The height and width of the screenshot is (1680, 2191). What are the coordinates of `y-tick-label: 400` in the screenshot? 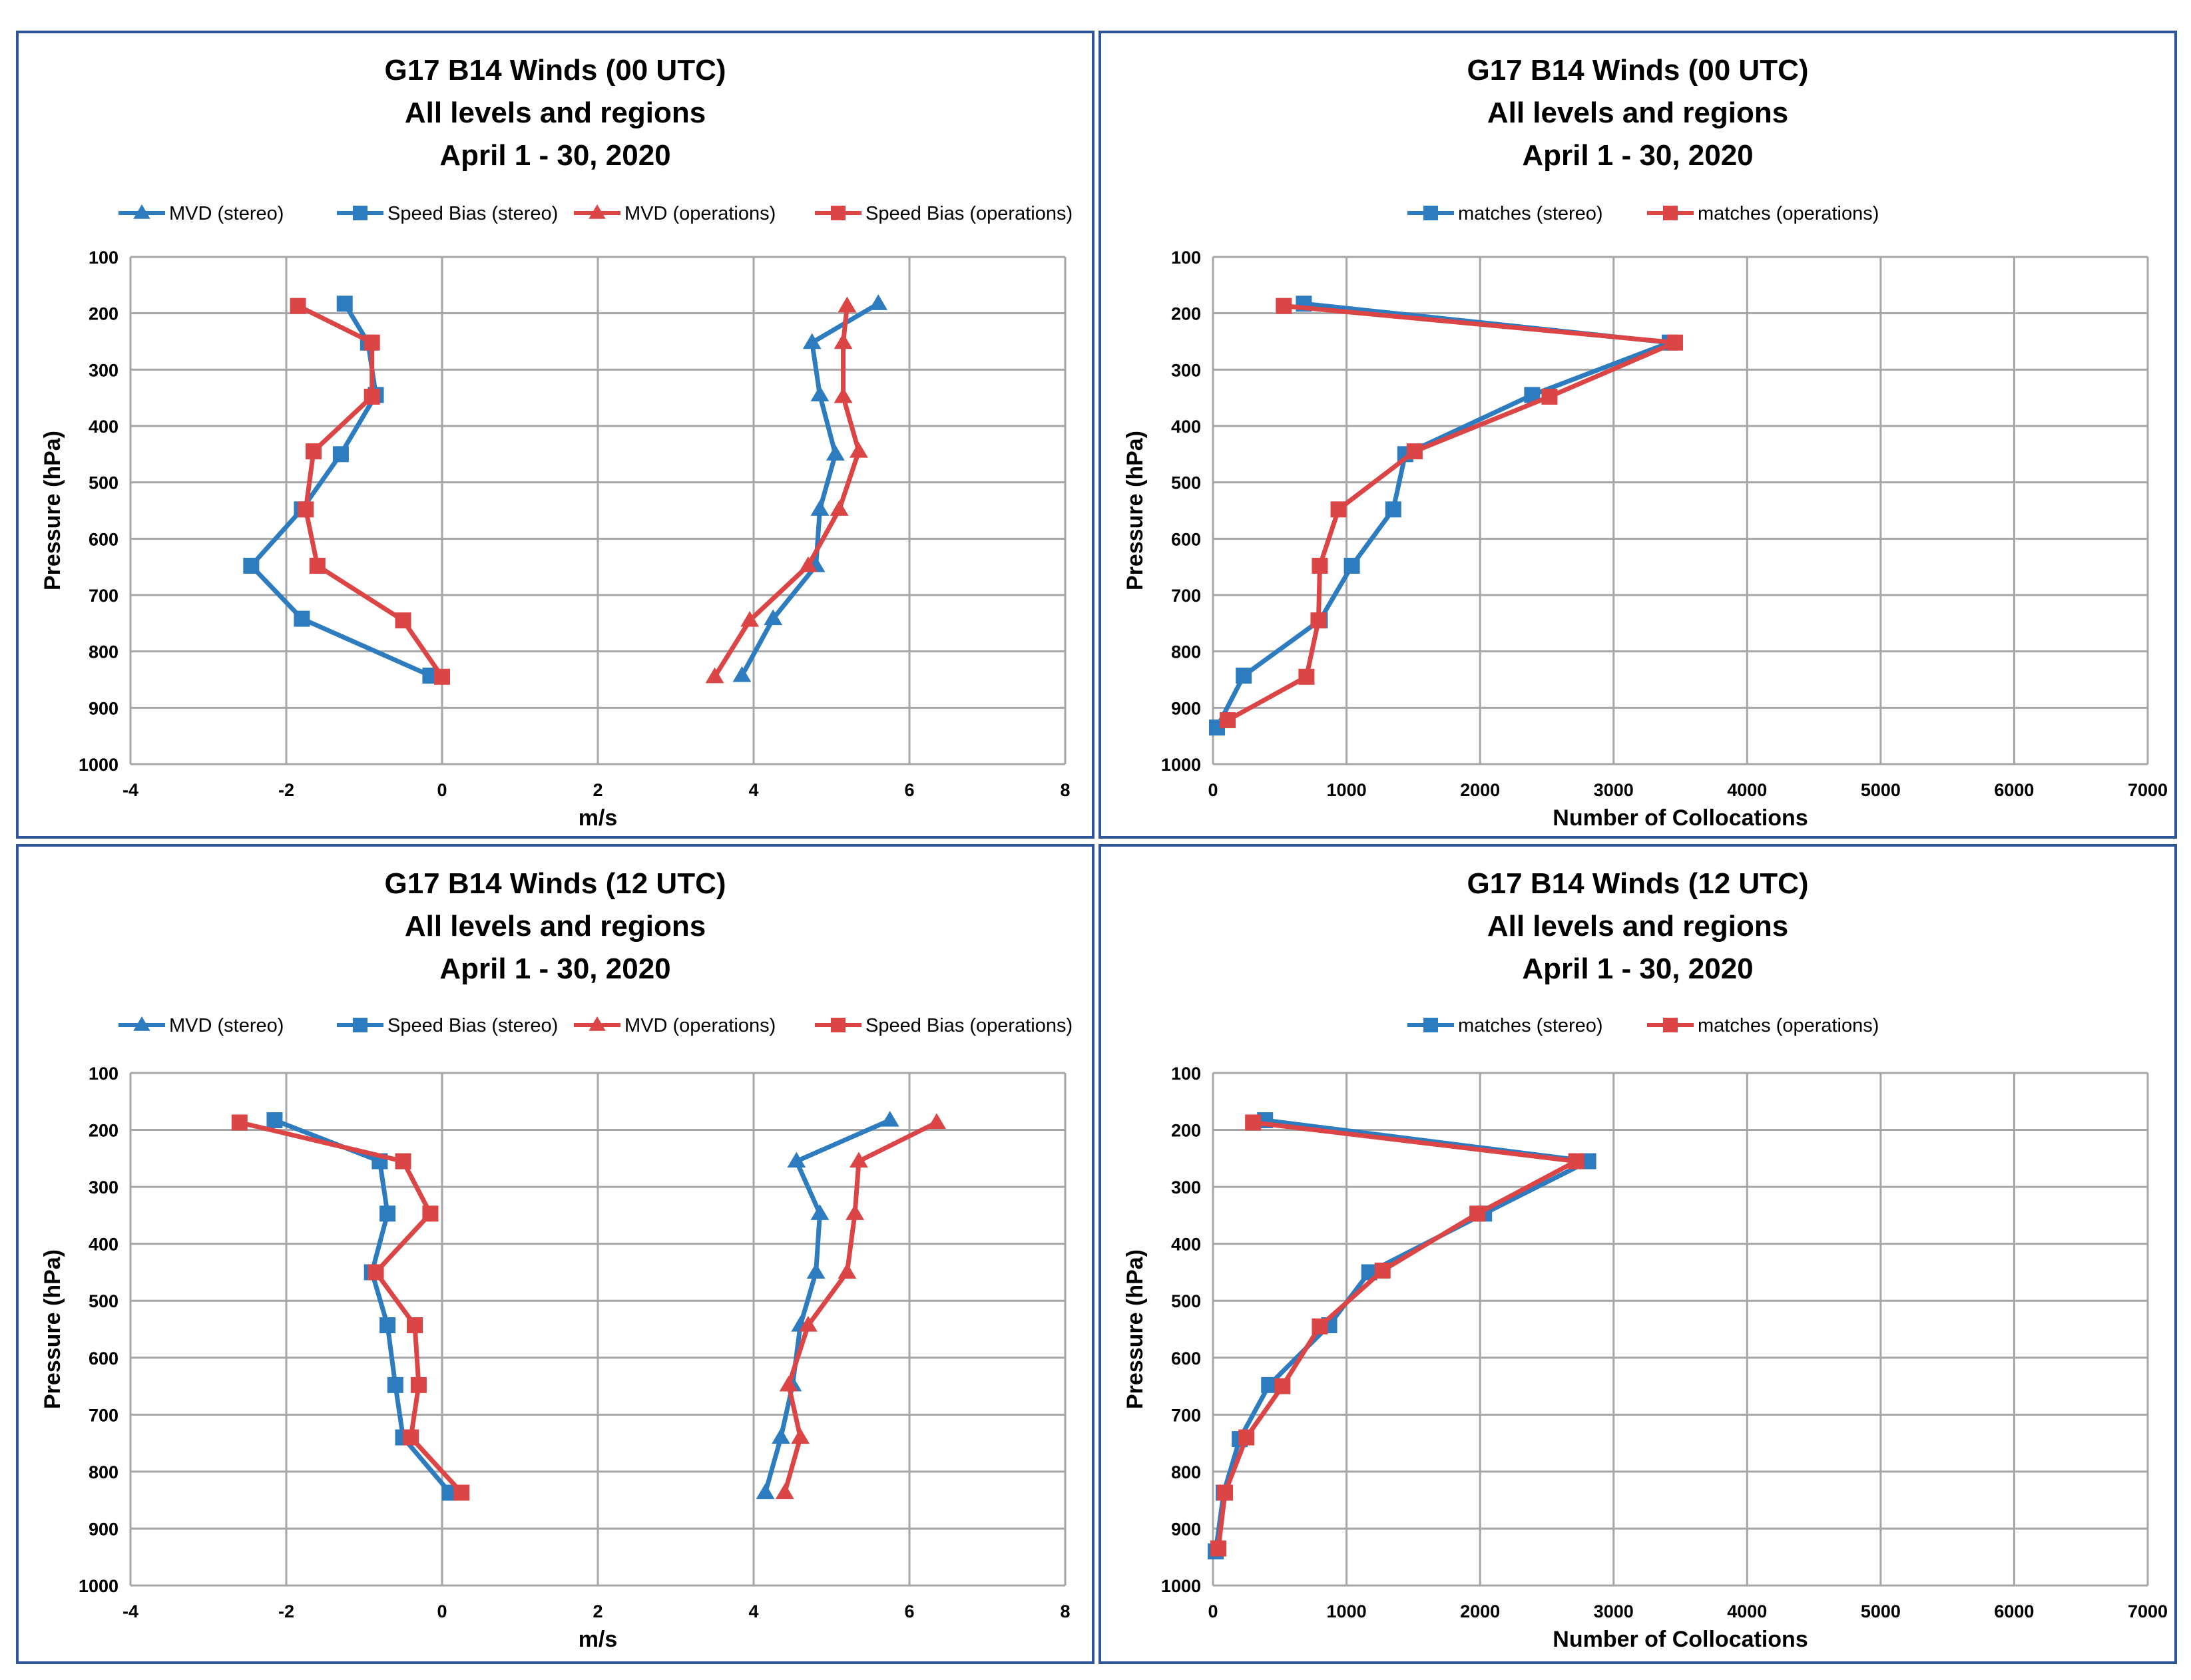 It's located at (104, 1245).